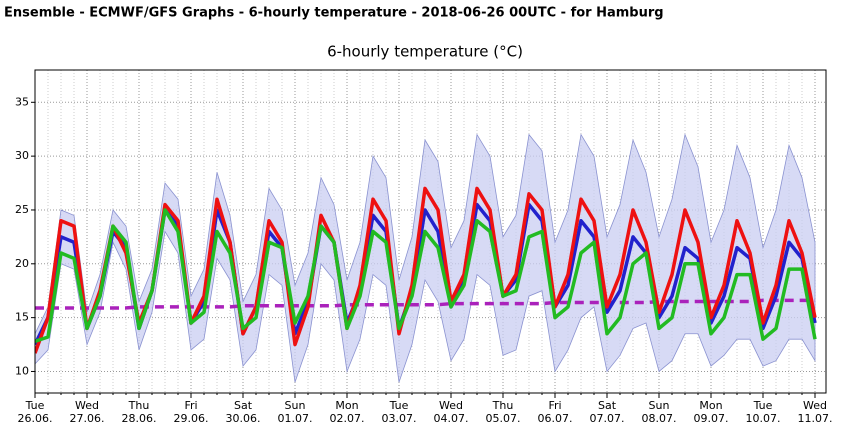 The width and height of the screenshot is (849, 443). Describe the element at coordinates (87, 418) in the screenshot. I see `x-tick-date: 27.06.` at that location.